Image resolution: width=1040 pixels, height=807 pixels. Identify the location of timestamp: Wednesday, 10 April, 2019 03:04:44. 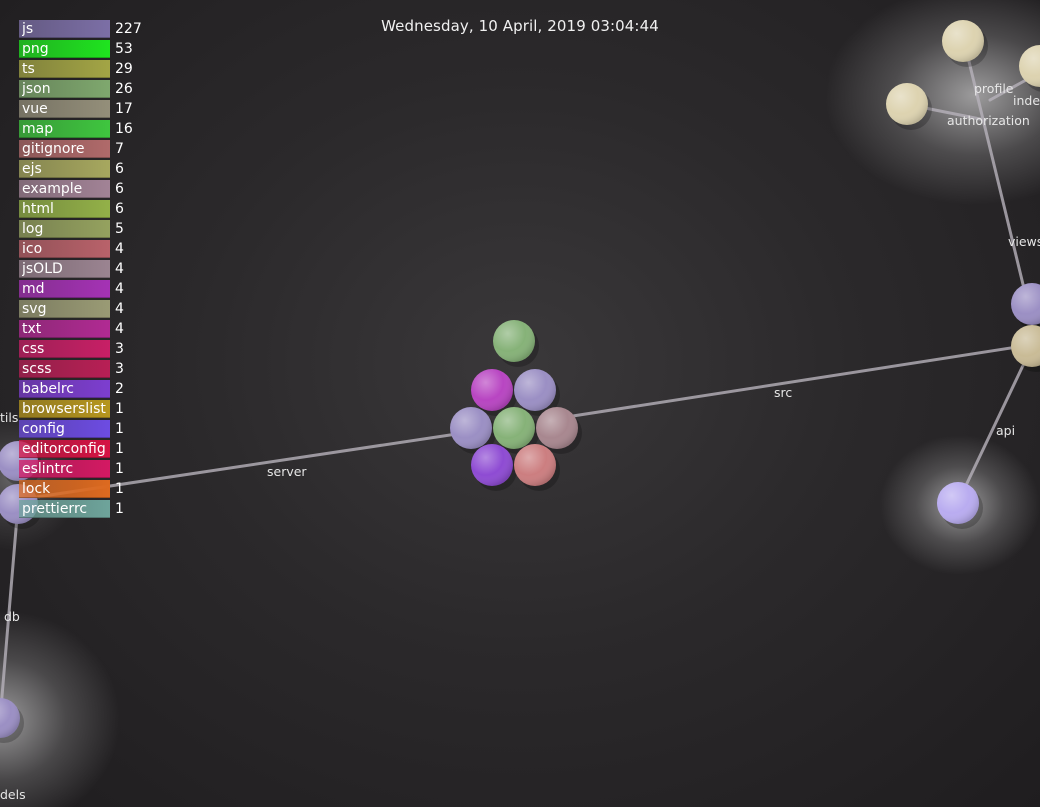
(520, 26).